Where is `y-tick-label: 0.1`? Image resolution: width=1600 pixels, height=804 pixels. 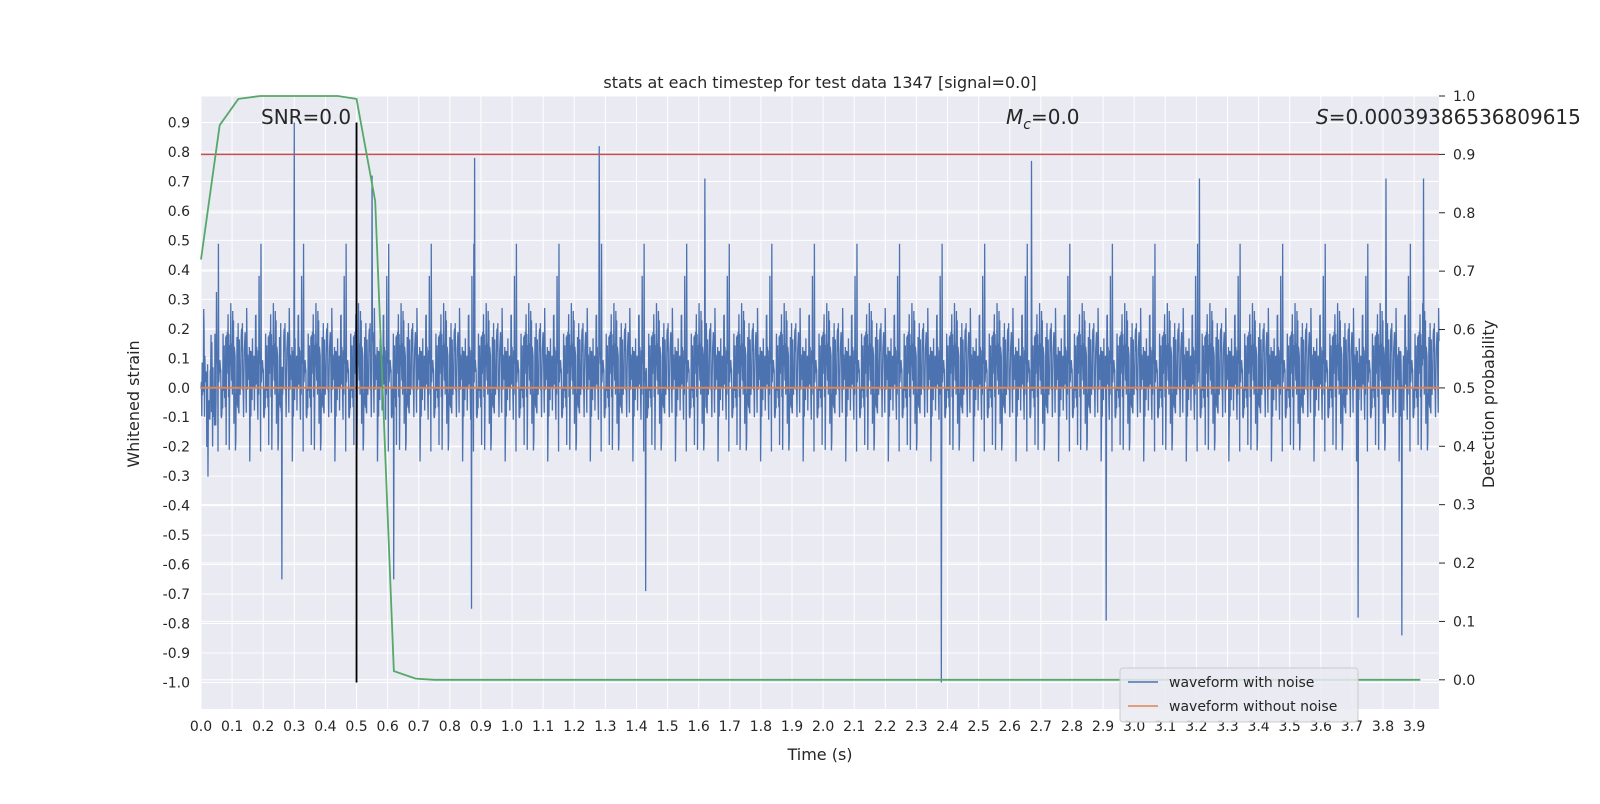
y-tick-label: 0.1 is located at coordinates (179, 359).